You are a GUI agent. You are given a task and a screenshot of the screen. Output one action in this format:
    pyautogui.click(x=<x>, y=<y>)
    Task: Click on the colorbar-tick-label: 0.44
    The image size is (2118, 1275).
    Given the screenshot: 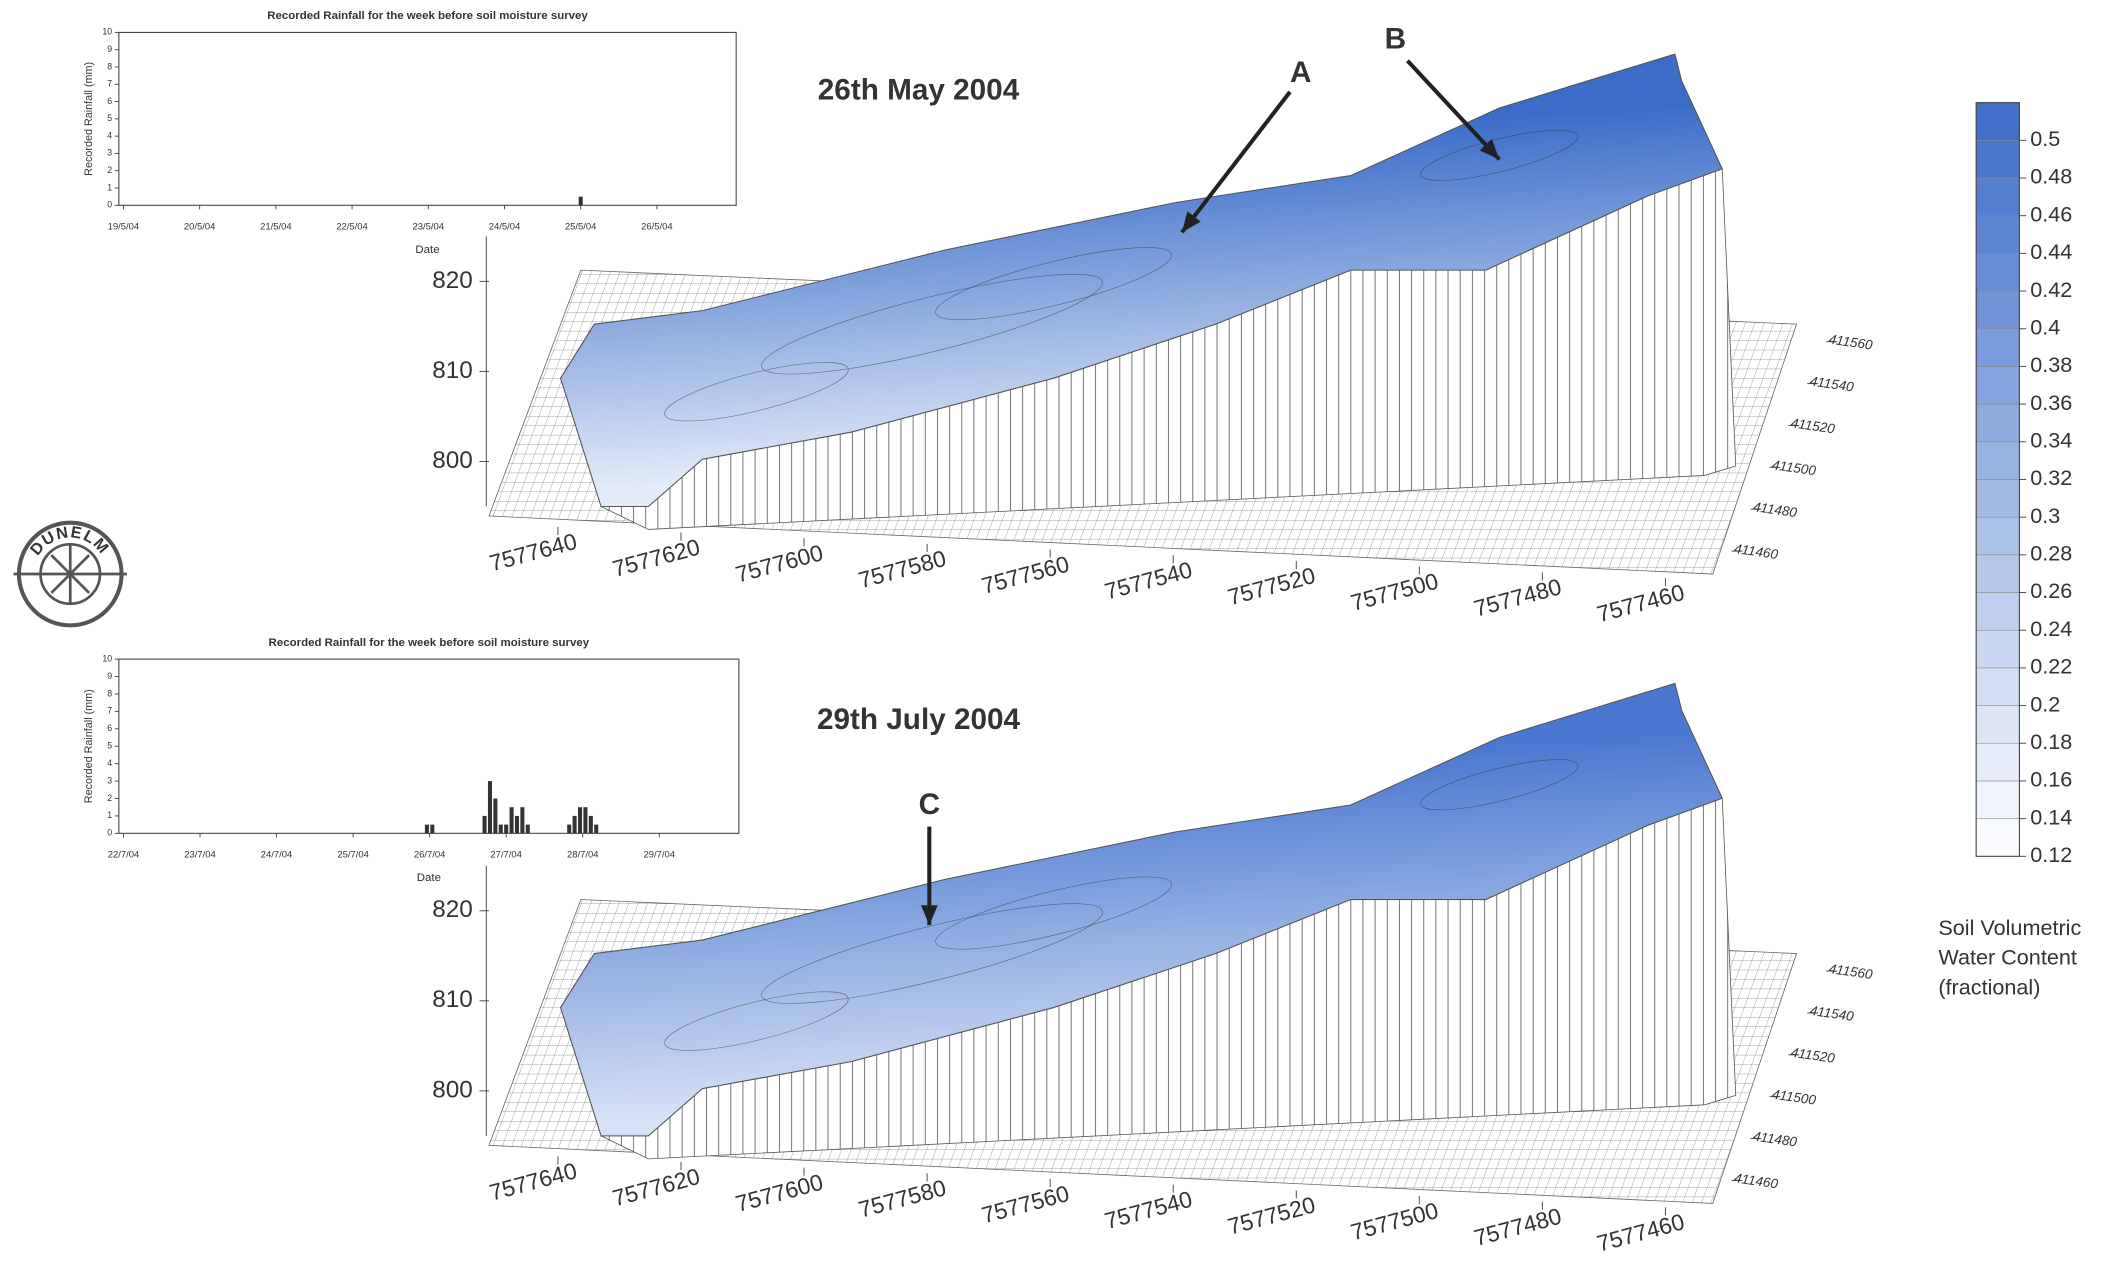 What is the action you would take?
    pyautogui.click(x=2051, y=251)
    